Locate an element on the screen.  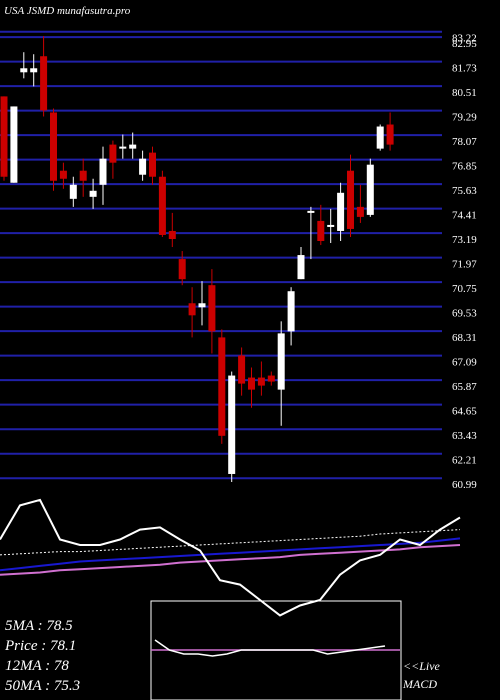
info-text: 50MA : 75.3 is located at coordinates (42, 686).